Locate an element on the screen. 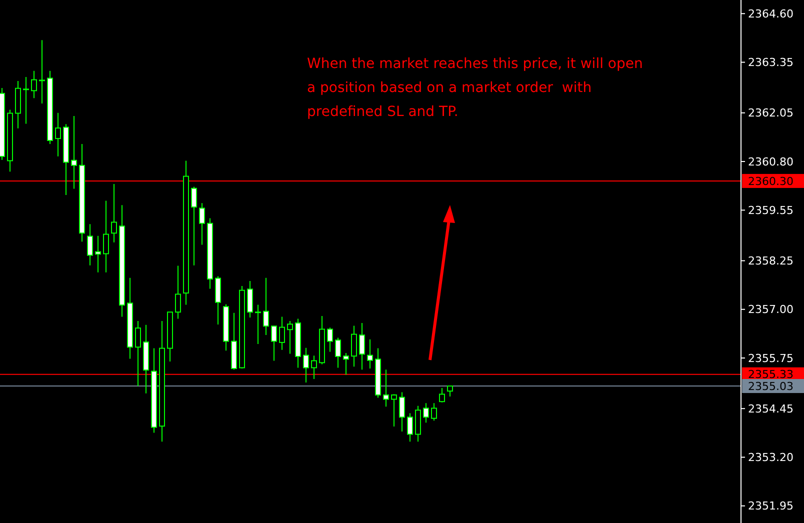 This screenshot has width=804, height=523. y-tick-label: 2355.75 is located at coordinates (771, 358).